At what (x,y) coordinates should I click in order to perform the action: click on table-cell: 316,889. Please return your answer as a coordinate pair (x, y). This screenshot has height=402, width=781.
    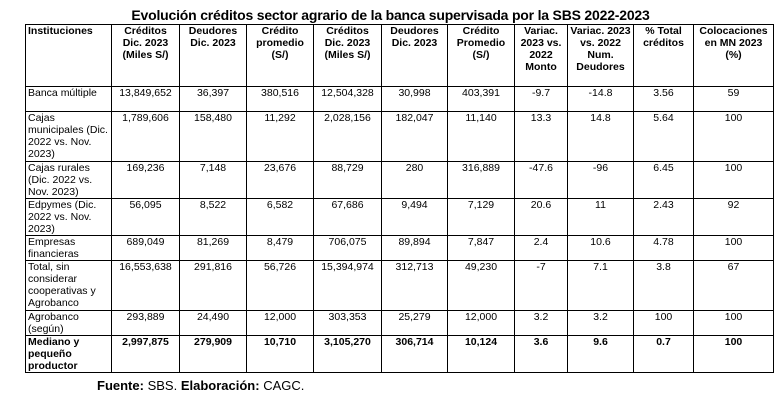
    Looking at the image, I should click on (481, 180).